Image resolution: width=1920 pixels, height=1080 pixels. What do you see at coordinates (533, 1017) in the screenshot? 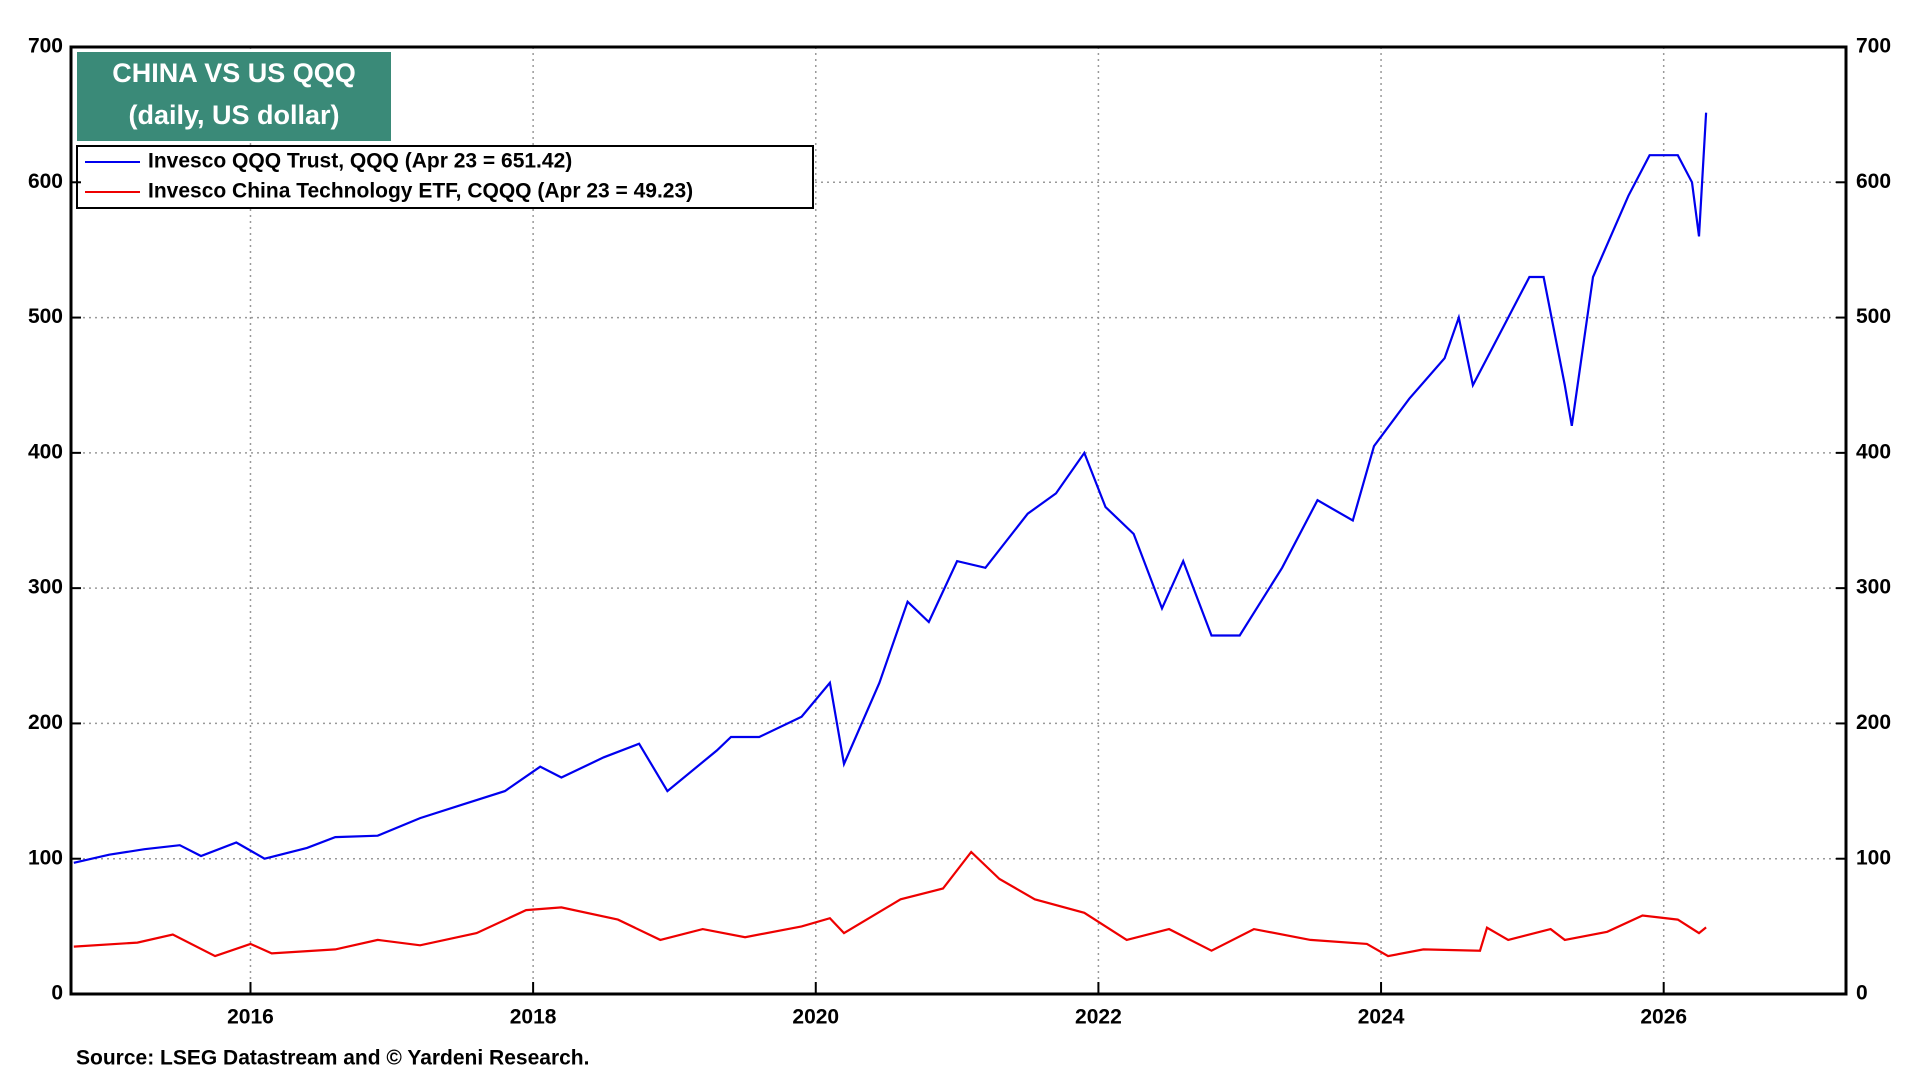
I see `x-tick-label: 2018` at bounding box center [533, 1017].